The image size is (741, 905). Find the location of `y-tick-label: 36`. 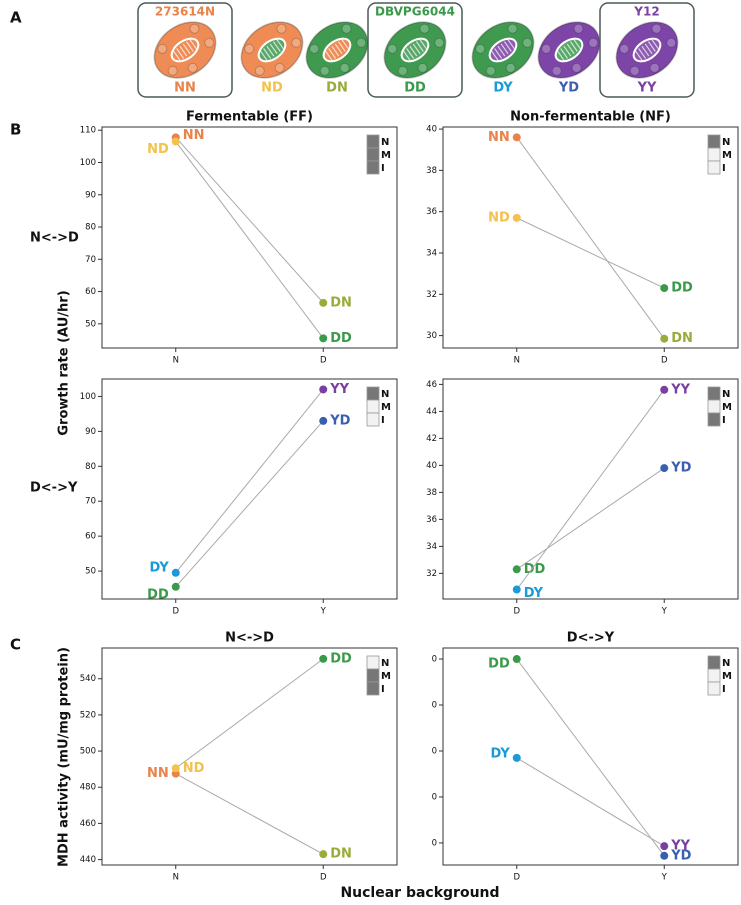

y-tick-label: 36 is located at coordinates (431, 212).